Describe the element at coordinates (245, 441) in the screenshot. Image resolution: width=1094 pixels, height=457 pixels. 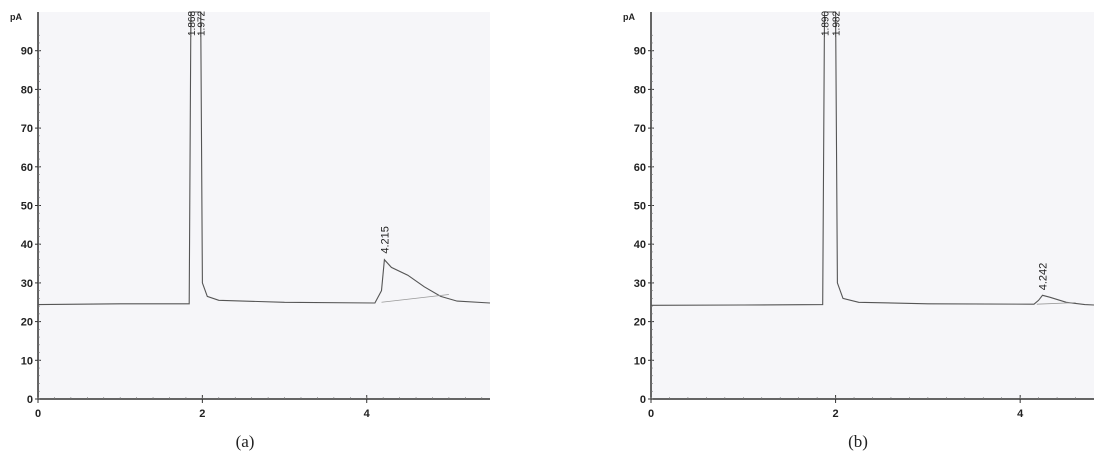
I see `caption-a: (a)` at that location.